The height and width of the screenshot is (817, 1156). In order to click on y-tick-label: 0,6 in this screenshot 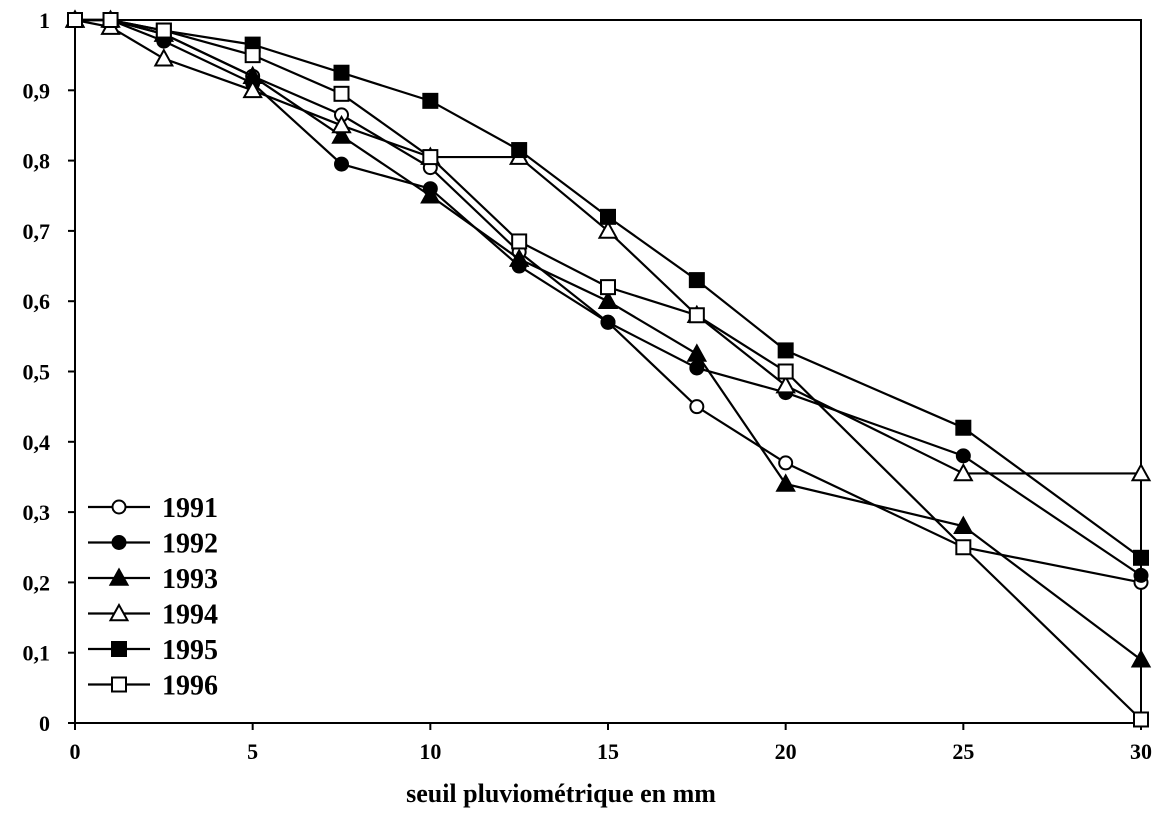, I will do `click(37, 301)`.